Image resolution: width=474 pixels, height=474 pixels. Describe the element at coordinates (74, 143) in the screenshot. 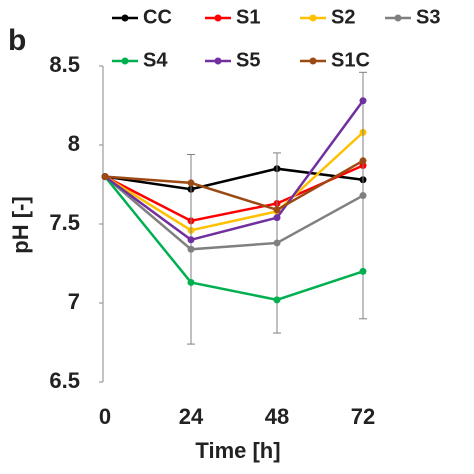

I see `y-tick-label: 8` at that location.